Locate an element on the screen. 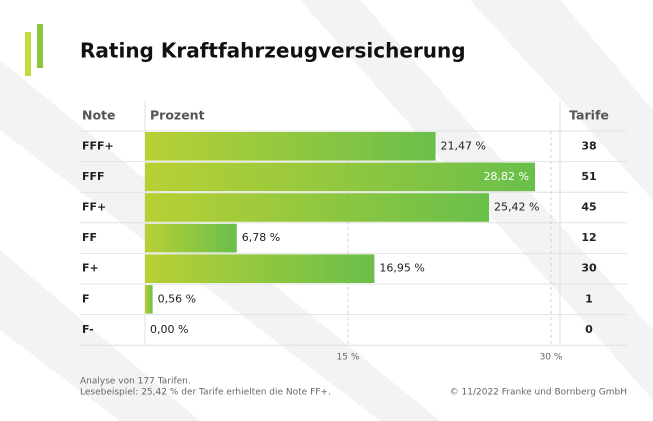 The image size is (653, 421). tarife-count: 0 is located at coordinates (589, 329).